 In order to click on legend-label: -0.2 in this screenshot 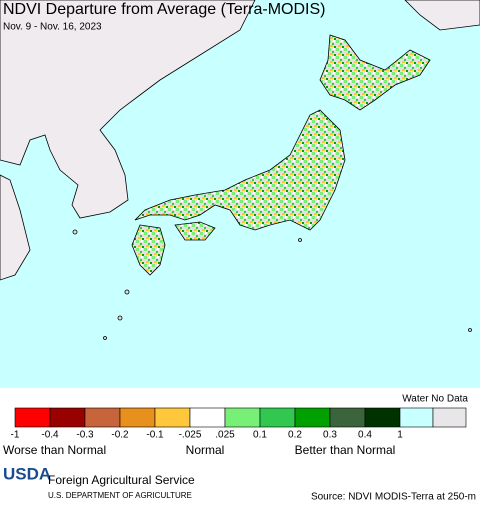, I will do `click(120, 435)`.